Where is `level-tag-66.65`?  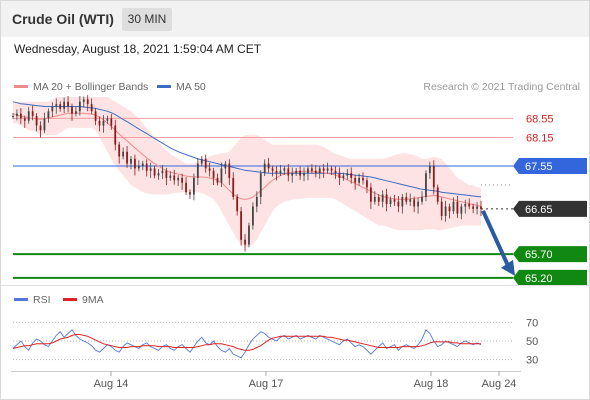
level-tag-66.65 is located at coordinates (550, 208).